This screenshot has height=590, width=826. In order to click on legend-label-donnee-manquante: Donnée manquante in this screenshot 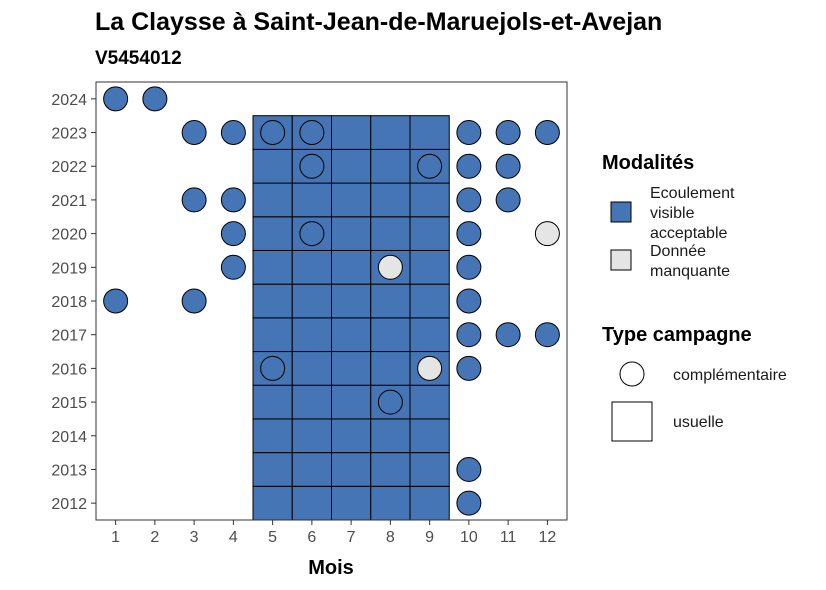, I will do `click(690, 261)`.